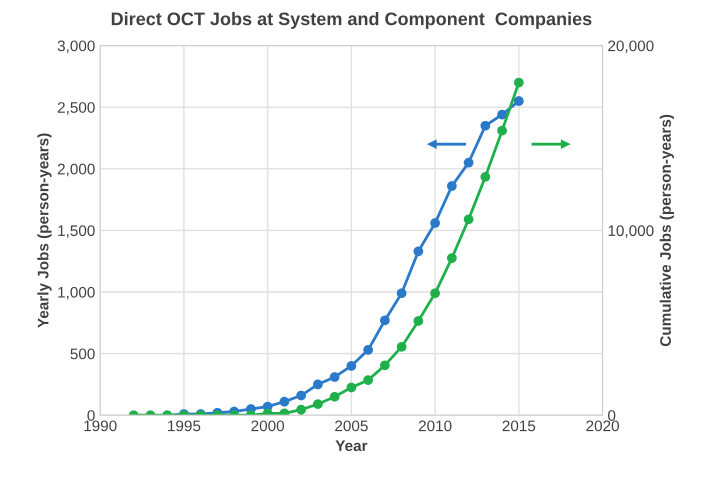  Describe the element at coordinates (667, 230) in the screenshot. I see `y2-axis-title: Cumulative Jobs (person-years)` at that location.